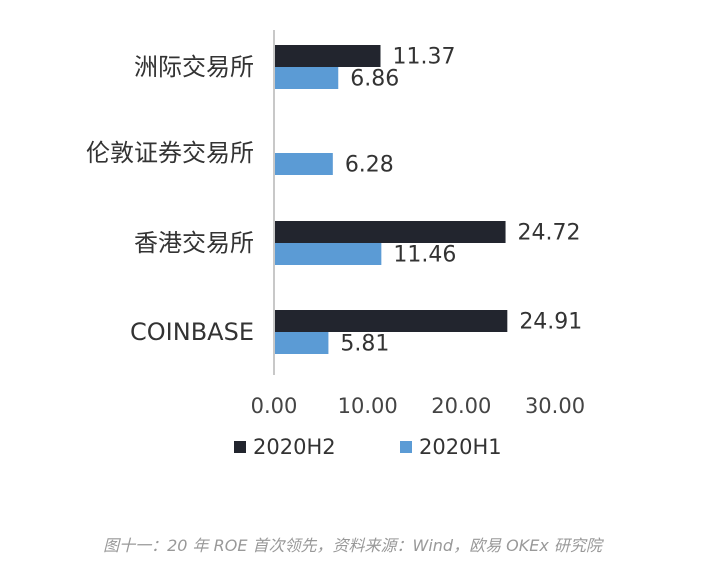 This screenshot has height=576, width=705. Describe the element at coordinates (368, 447) in the screenshot. I see `legend: 2020H2 2020H1` at that location.